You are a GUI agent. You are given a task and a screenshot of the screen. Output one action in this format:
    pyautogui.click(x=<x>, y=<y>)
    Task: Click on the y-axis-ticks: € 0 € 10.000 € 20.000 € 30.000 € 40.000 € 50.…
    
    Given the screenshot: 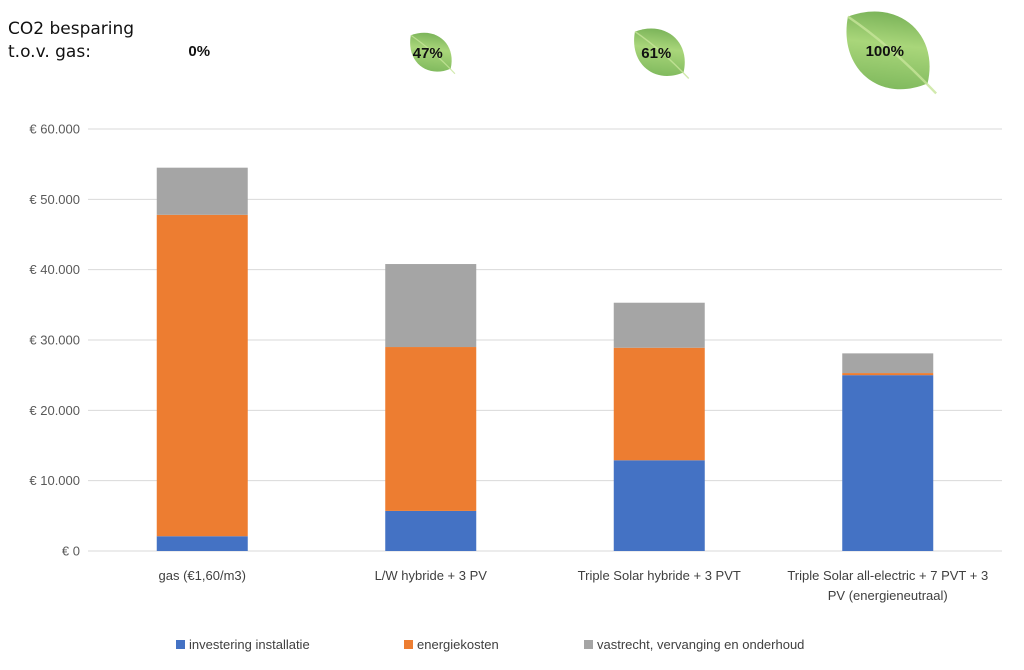 What is the action you would take?
    pyautogui.click(x=54, y=340)
    